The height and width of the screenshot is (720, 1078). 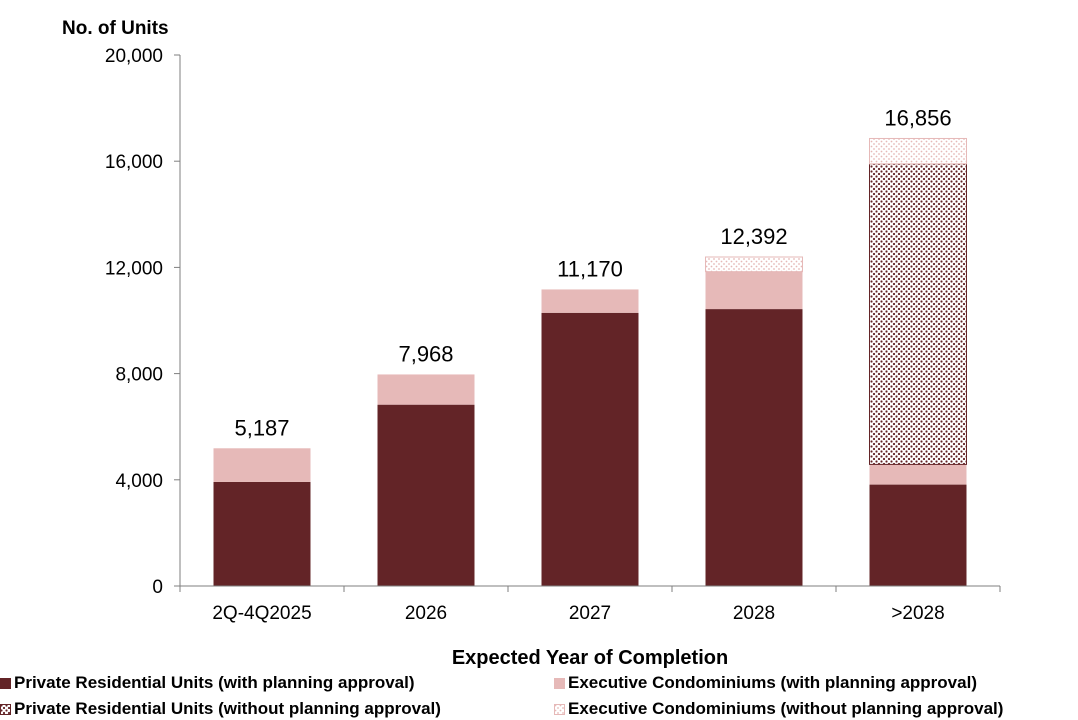 I want to click on x-tick-label: 2028, so click(x=754, y=613).